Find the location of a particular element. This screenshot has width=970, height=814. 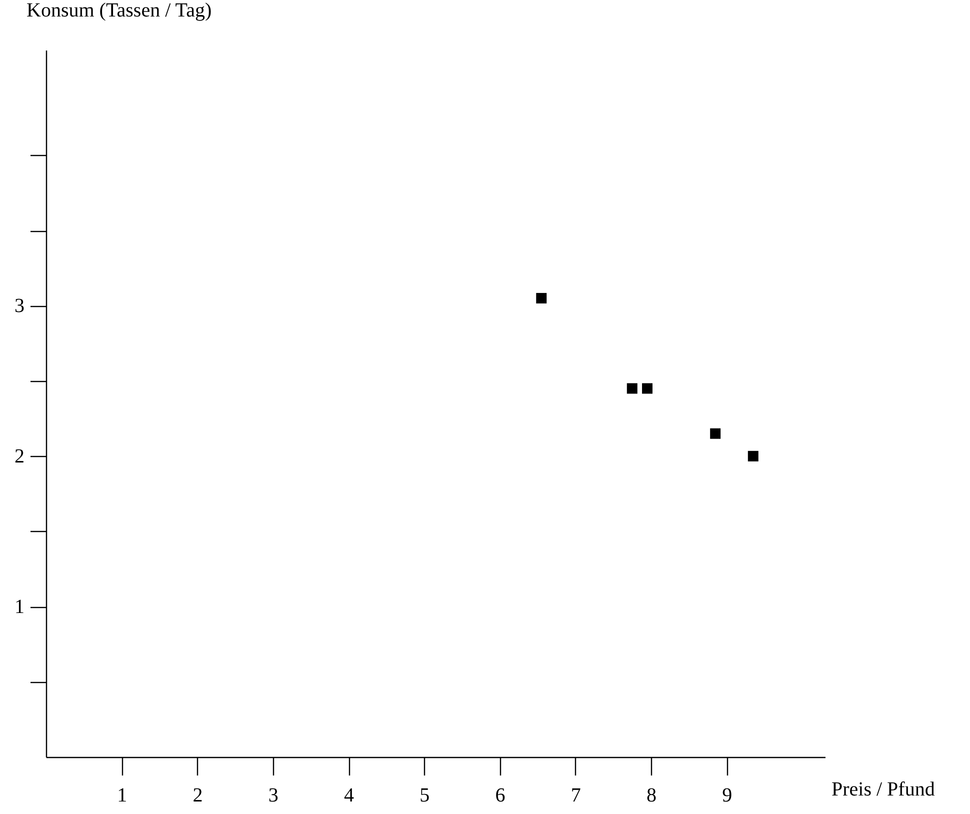

x-tick-label: 1 is located at coordinates (122, 795).